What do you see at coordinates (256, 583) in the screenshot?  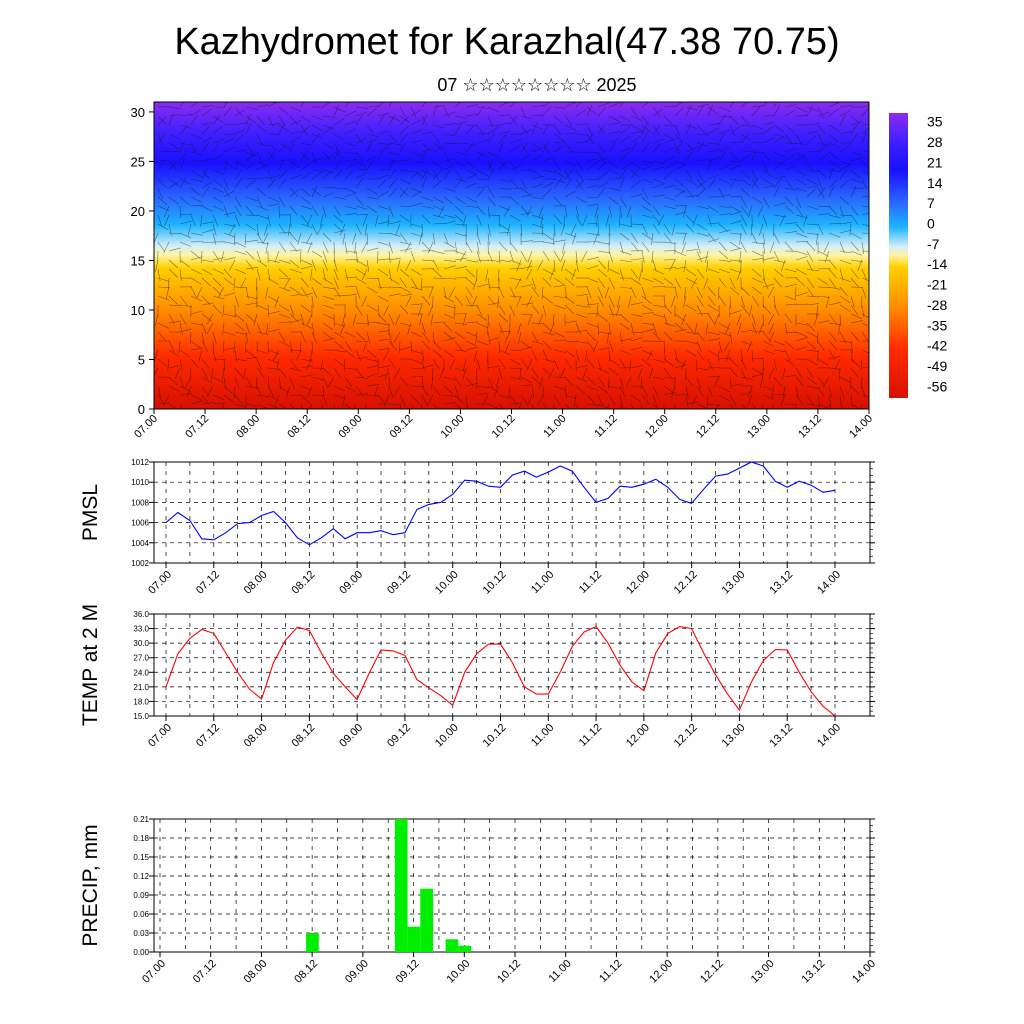 I see `x-tick-label: 08.00` at bounding box center [256, 583].